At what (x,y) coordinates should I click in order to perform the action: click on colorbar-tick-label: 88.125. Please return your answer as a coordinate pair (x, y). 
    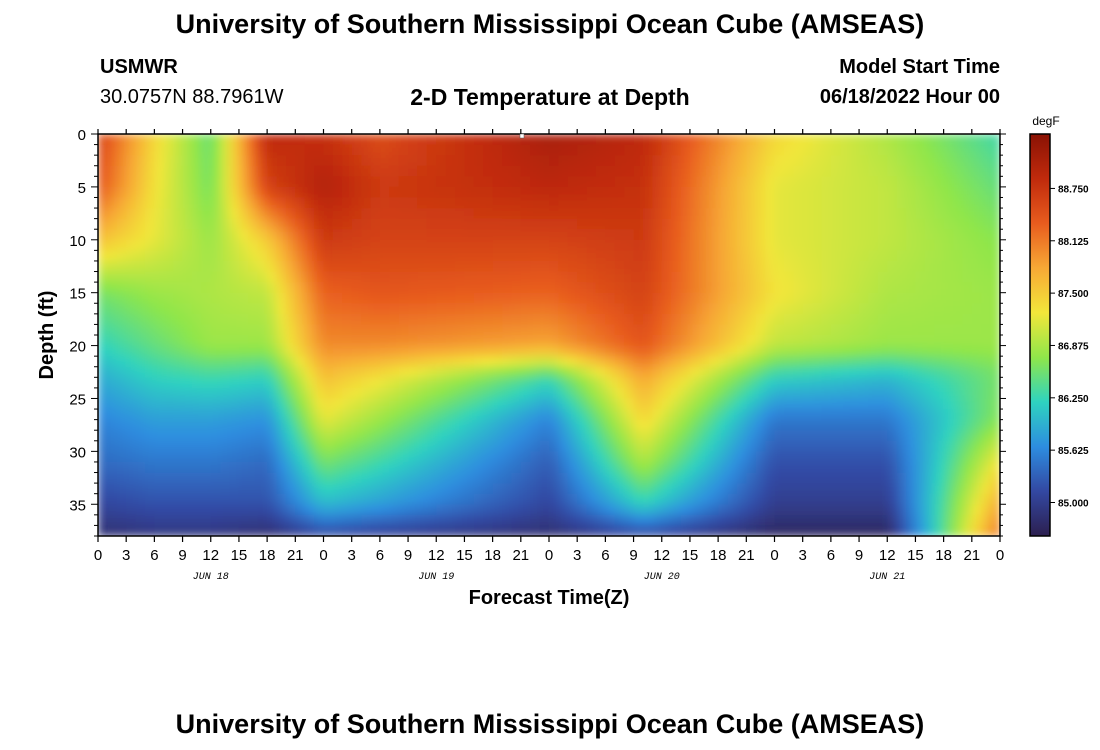
    Looking at the image, I should click on (1073, 242).